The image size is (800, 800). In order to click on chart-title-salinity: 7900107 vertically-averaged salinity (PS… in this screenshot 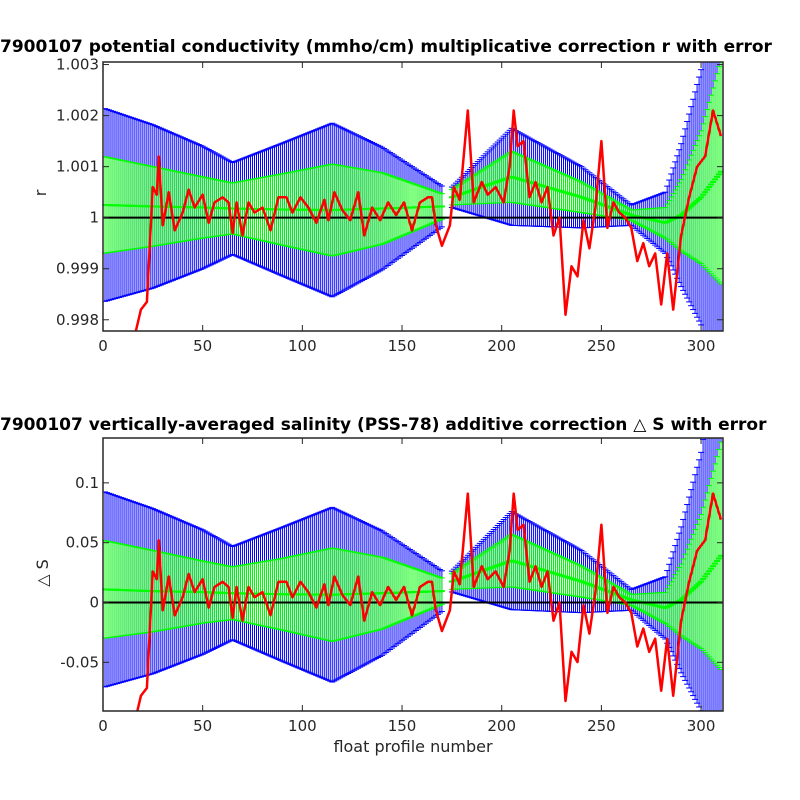, I will do `click(383, 425)`.